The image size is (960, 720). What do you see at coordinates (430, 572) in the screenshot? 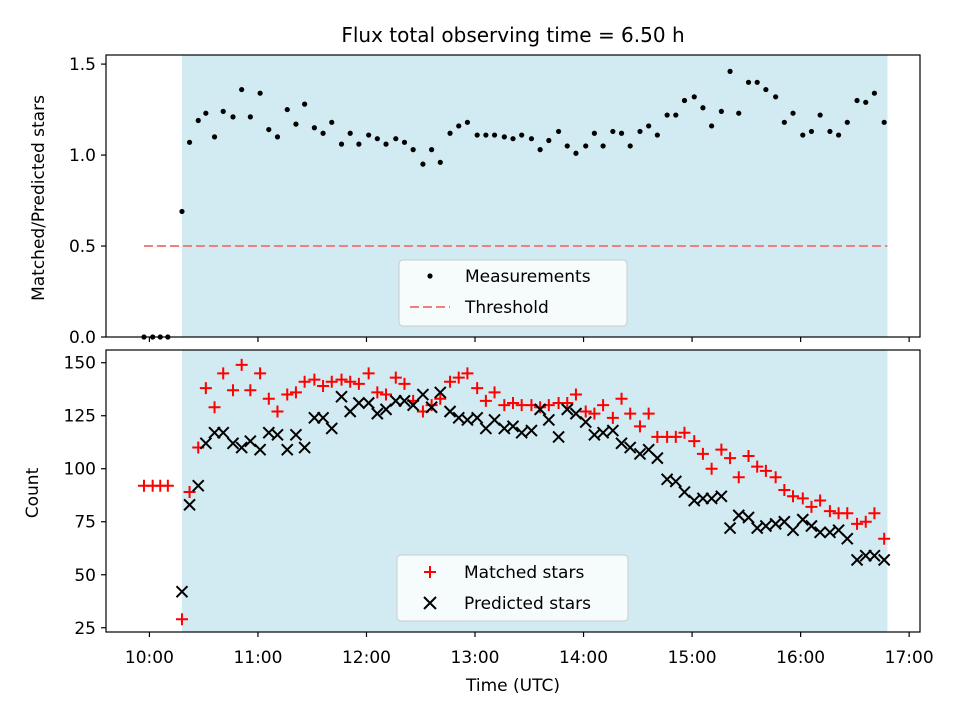
I see `legend-matched-marker` at bounding box center [430, 572].